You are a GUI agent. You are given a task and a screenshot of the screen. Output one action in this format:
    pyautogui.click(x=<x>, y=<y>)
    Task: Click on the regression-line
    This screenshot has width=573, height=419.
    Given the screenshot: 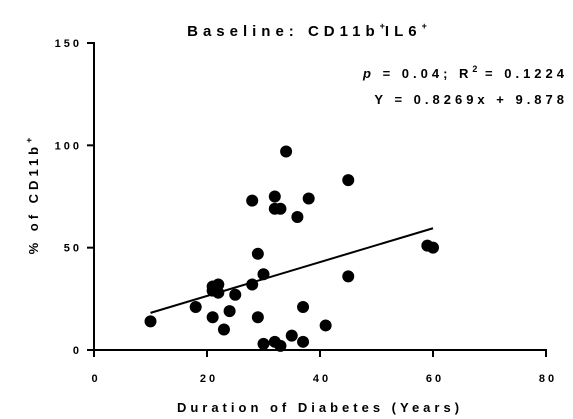 What is the action you would take?
    pyautogui.click(x=292, y=270)
    